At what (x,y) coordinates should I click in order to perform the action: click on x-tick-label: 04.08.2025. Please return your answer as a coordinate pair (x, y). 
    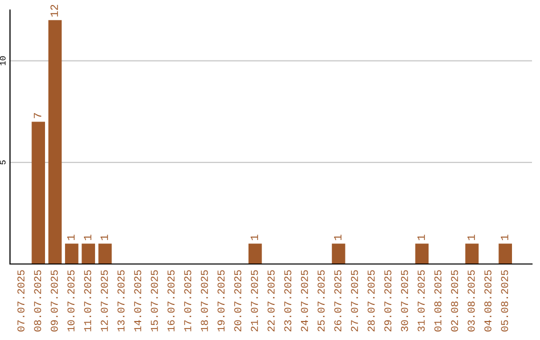
    Looking at the image, I should click on (488, 301).